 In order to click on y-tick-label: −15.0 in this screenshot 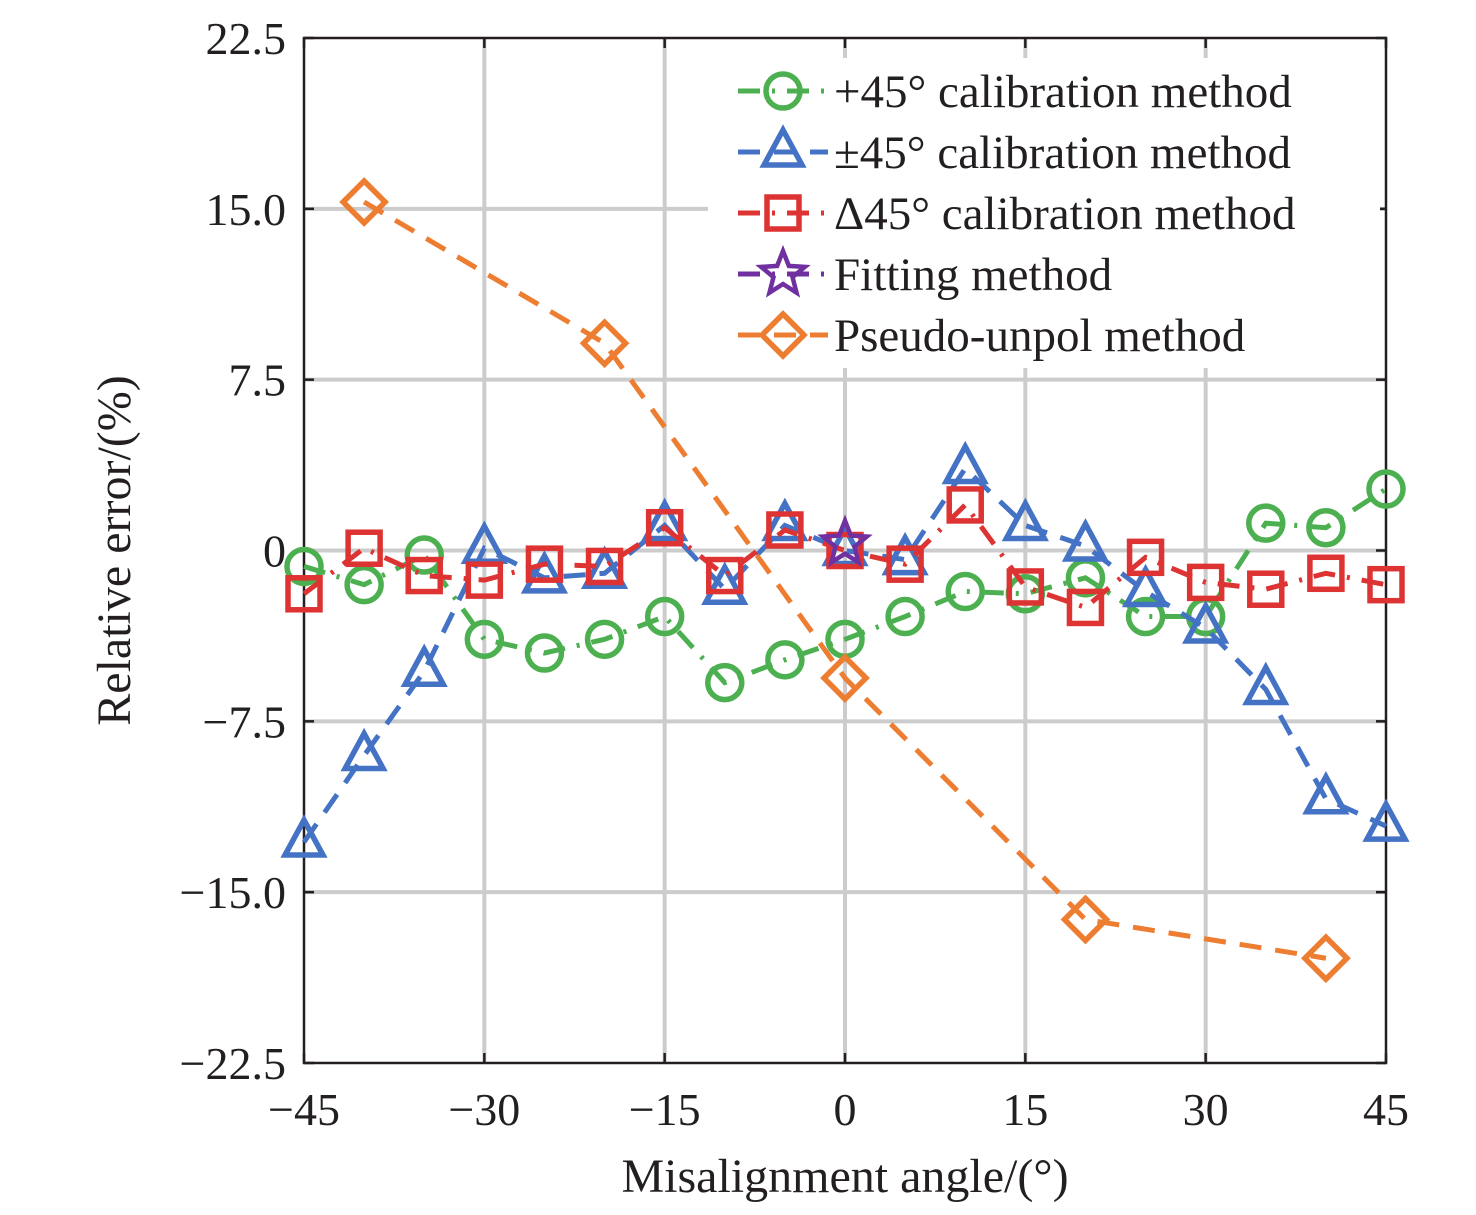, I will do `click(233, 892)`.